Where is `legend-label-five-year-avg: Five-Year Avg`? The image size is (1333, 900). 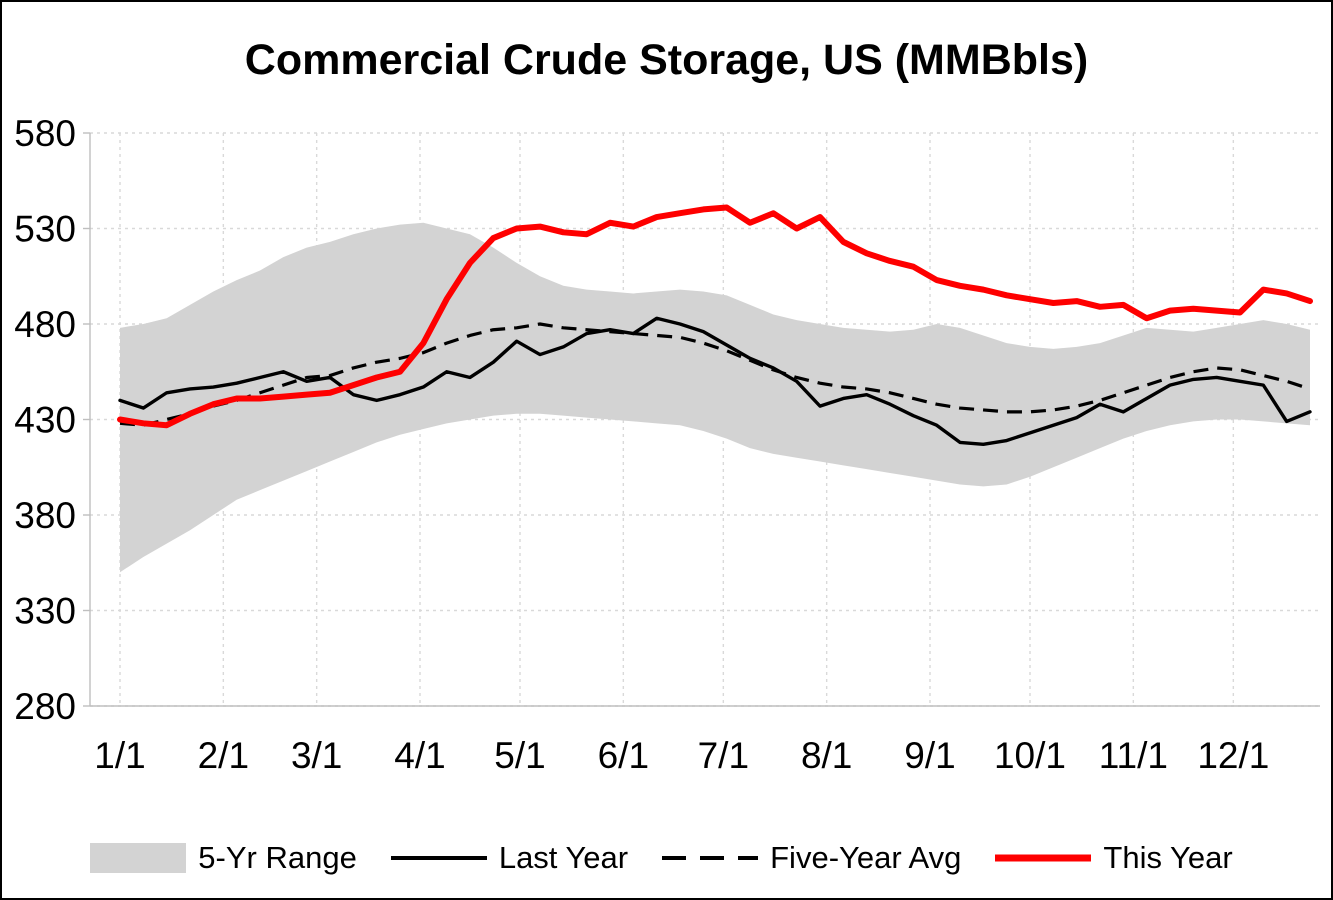 legend-label-five-year-avg: Five-Year Avg is located at coordinates (866, 857).